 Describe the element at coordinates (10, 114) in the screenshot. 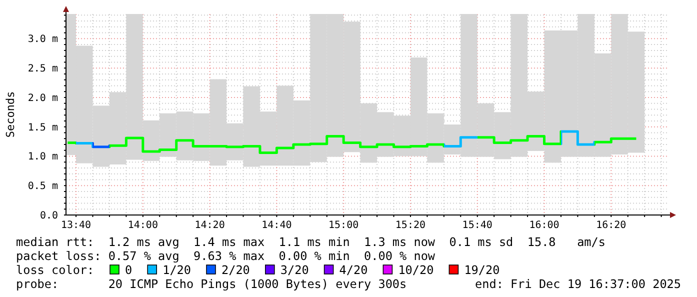

I see `y-axis-title: Seconds` at that location.